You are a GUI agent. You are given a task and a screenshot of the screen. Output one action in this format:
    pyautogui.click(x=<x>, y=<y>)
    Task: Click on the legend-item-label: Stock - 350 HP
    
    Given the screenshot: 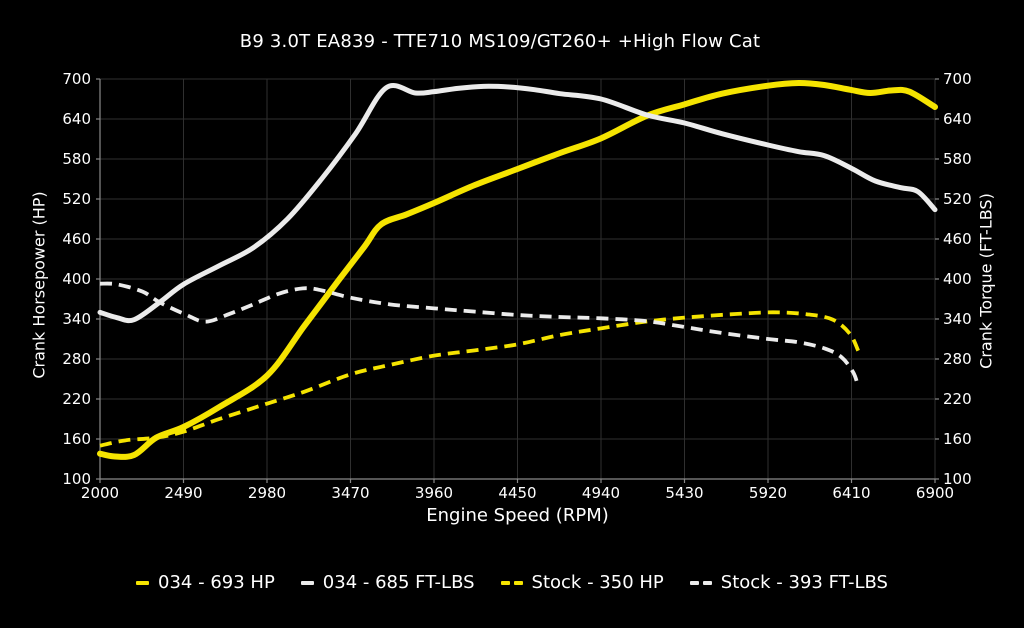 What is the action you would take?
    pyautogui.click(x=597, y=582)
    